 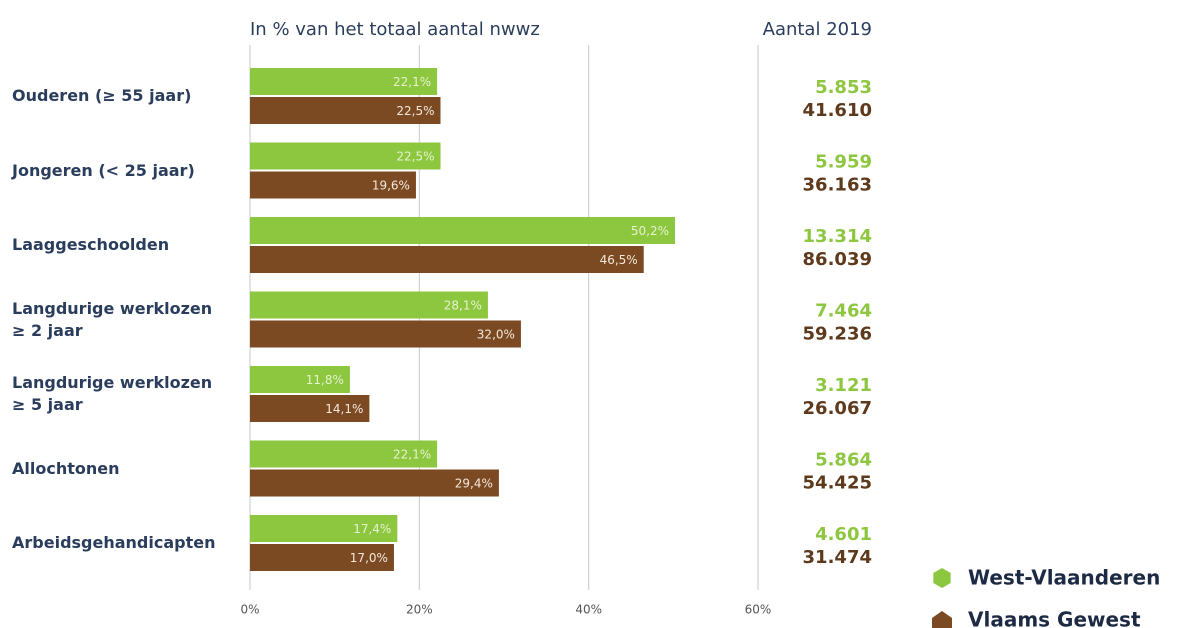 What do you see at coordinates (837, 185) in the screenshot?
I see `count-label: 36.163` at bounding box center [837, 185].